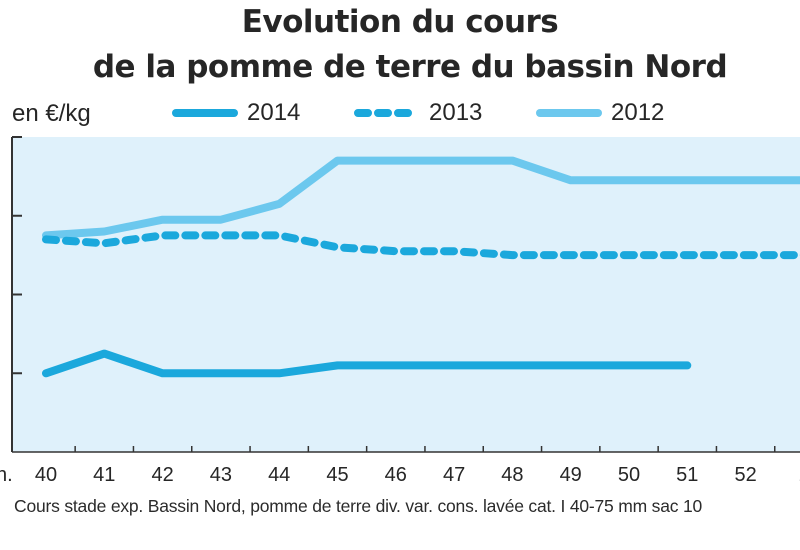  Describe the element at coordinates (162, 475) in the screenshot. I see `x-tick-label: 42` at that location.